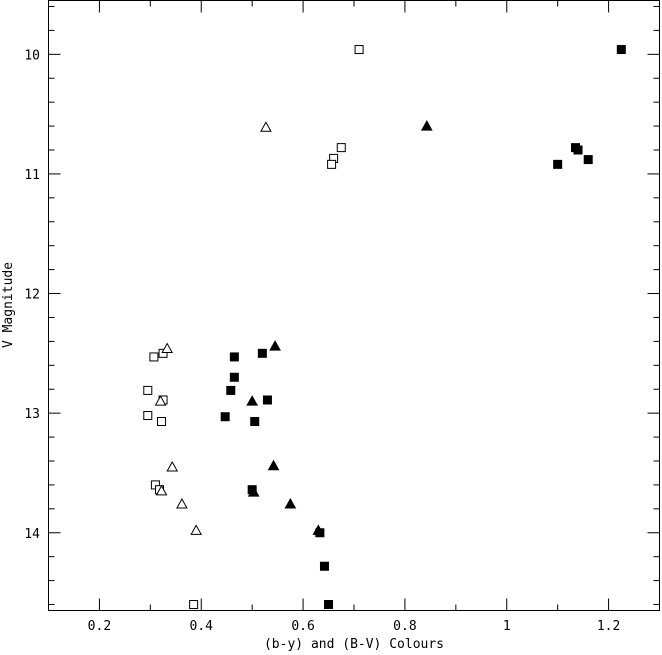 The width and height of the screenshot is (662, 655). What do you see at coordinates (354, 644) in the screenshot?
I see `x-axis-title: (b-y) and (B-V) Colours` at bounding box center [354, 644].